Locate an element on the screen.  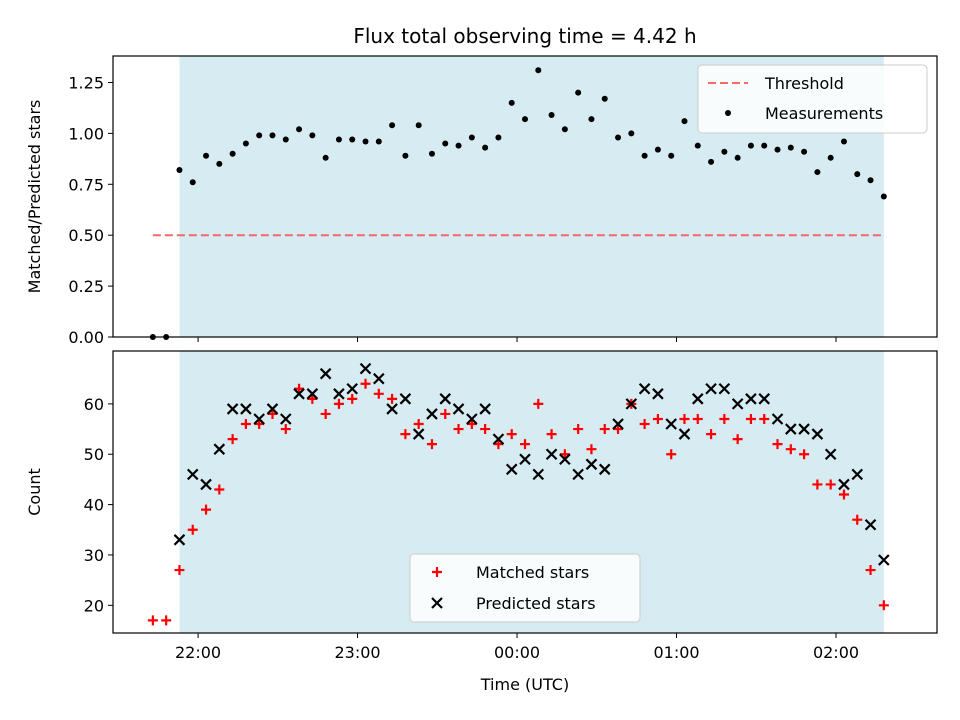
legend-threshold-label: Threshold is located at coordinates (804, 83).